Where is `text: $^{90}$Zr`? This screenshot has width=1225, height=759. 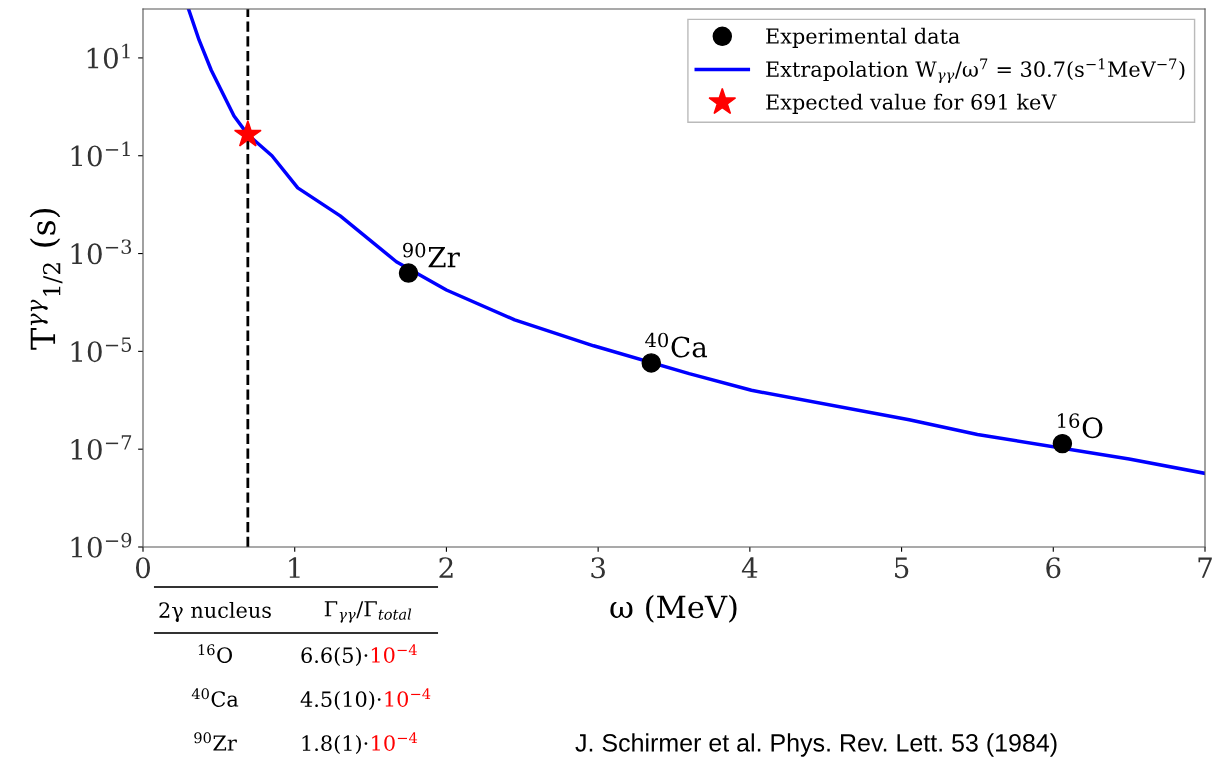
text: $^{90}$Zr is located at coordinates (215, 741).